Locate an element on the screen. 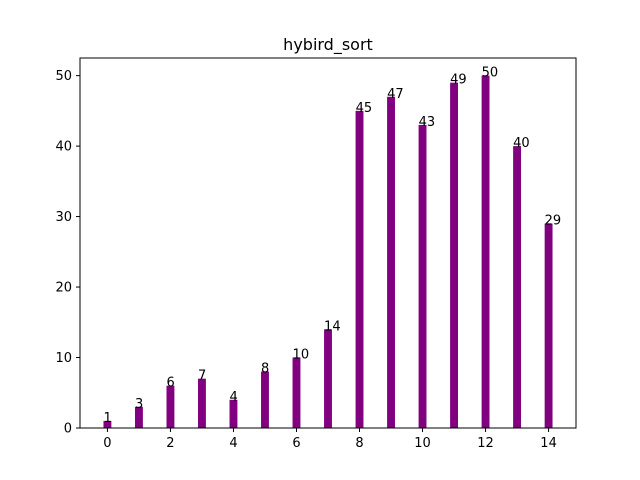 This screenshot has width=640, height=480. data-label-5: 8 is located at coordinates (265, 369).